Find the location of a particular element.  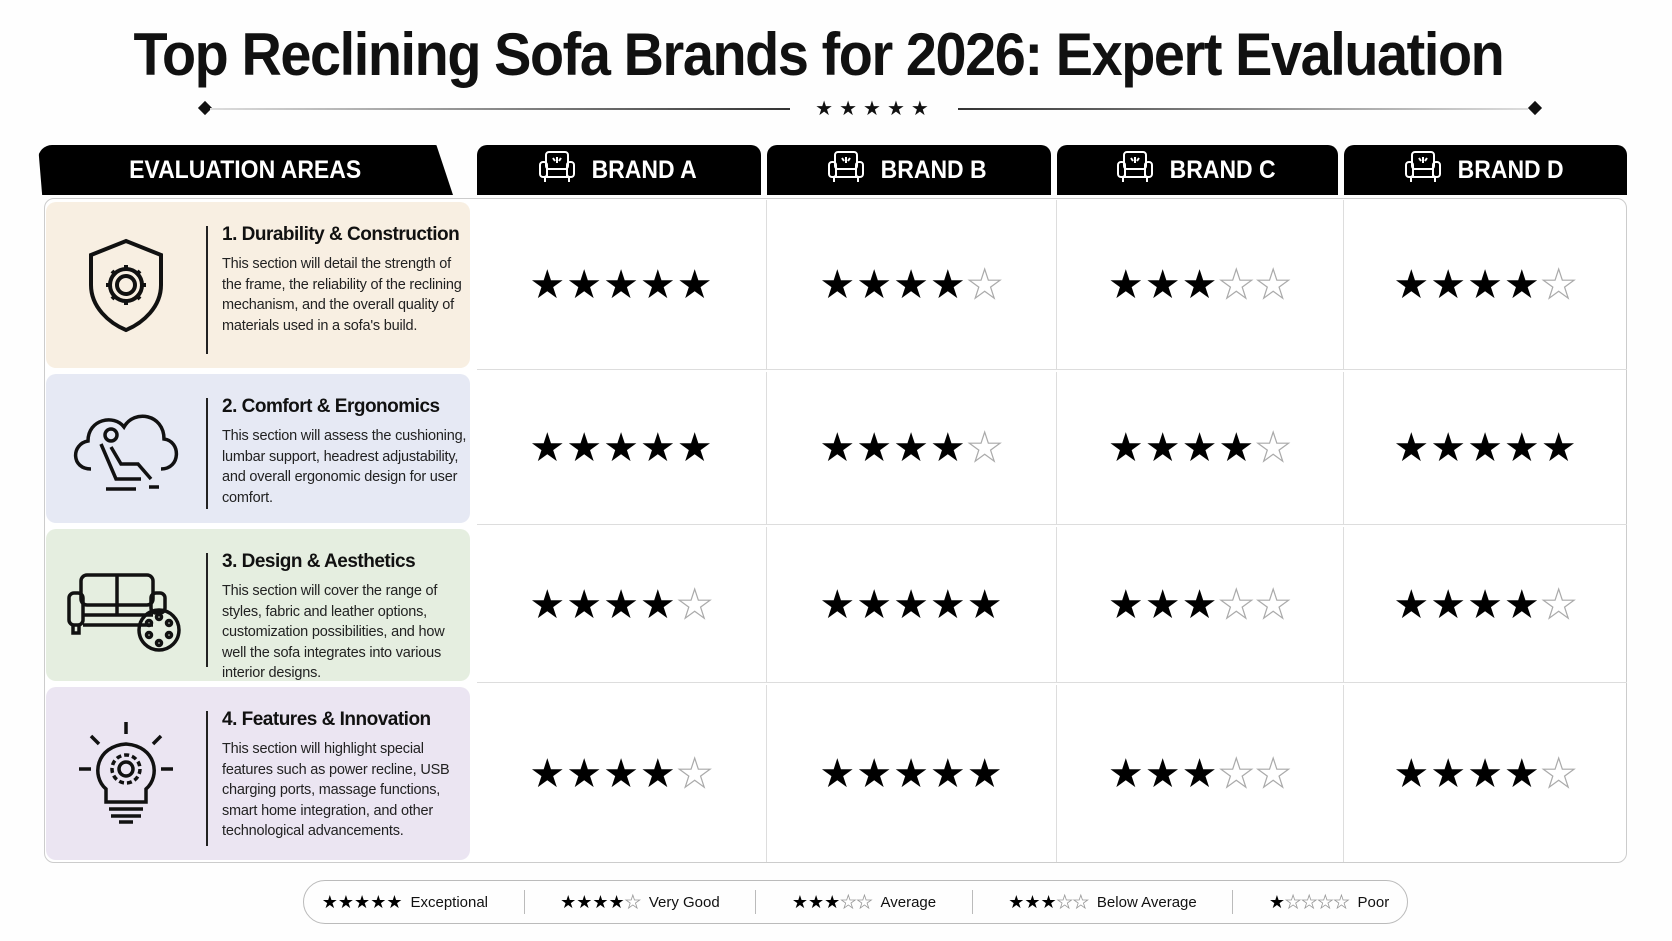

area-title: 1. Durability & Construction is located at coordinates (341, 234).